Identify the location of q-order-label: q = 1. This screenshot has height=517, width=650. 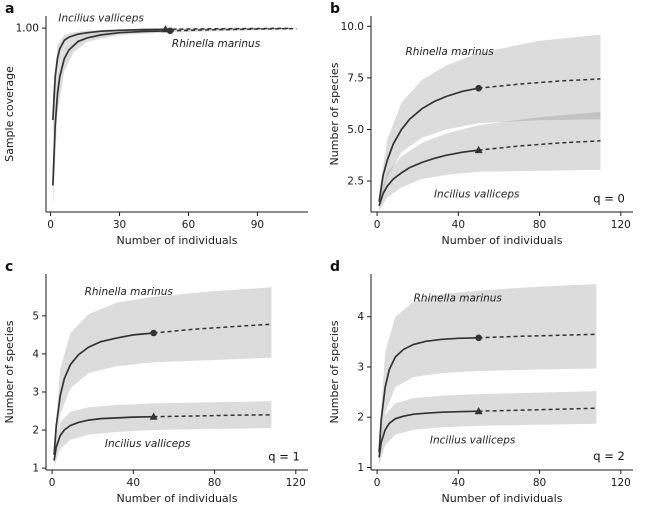
(284, 456).